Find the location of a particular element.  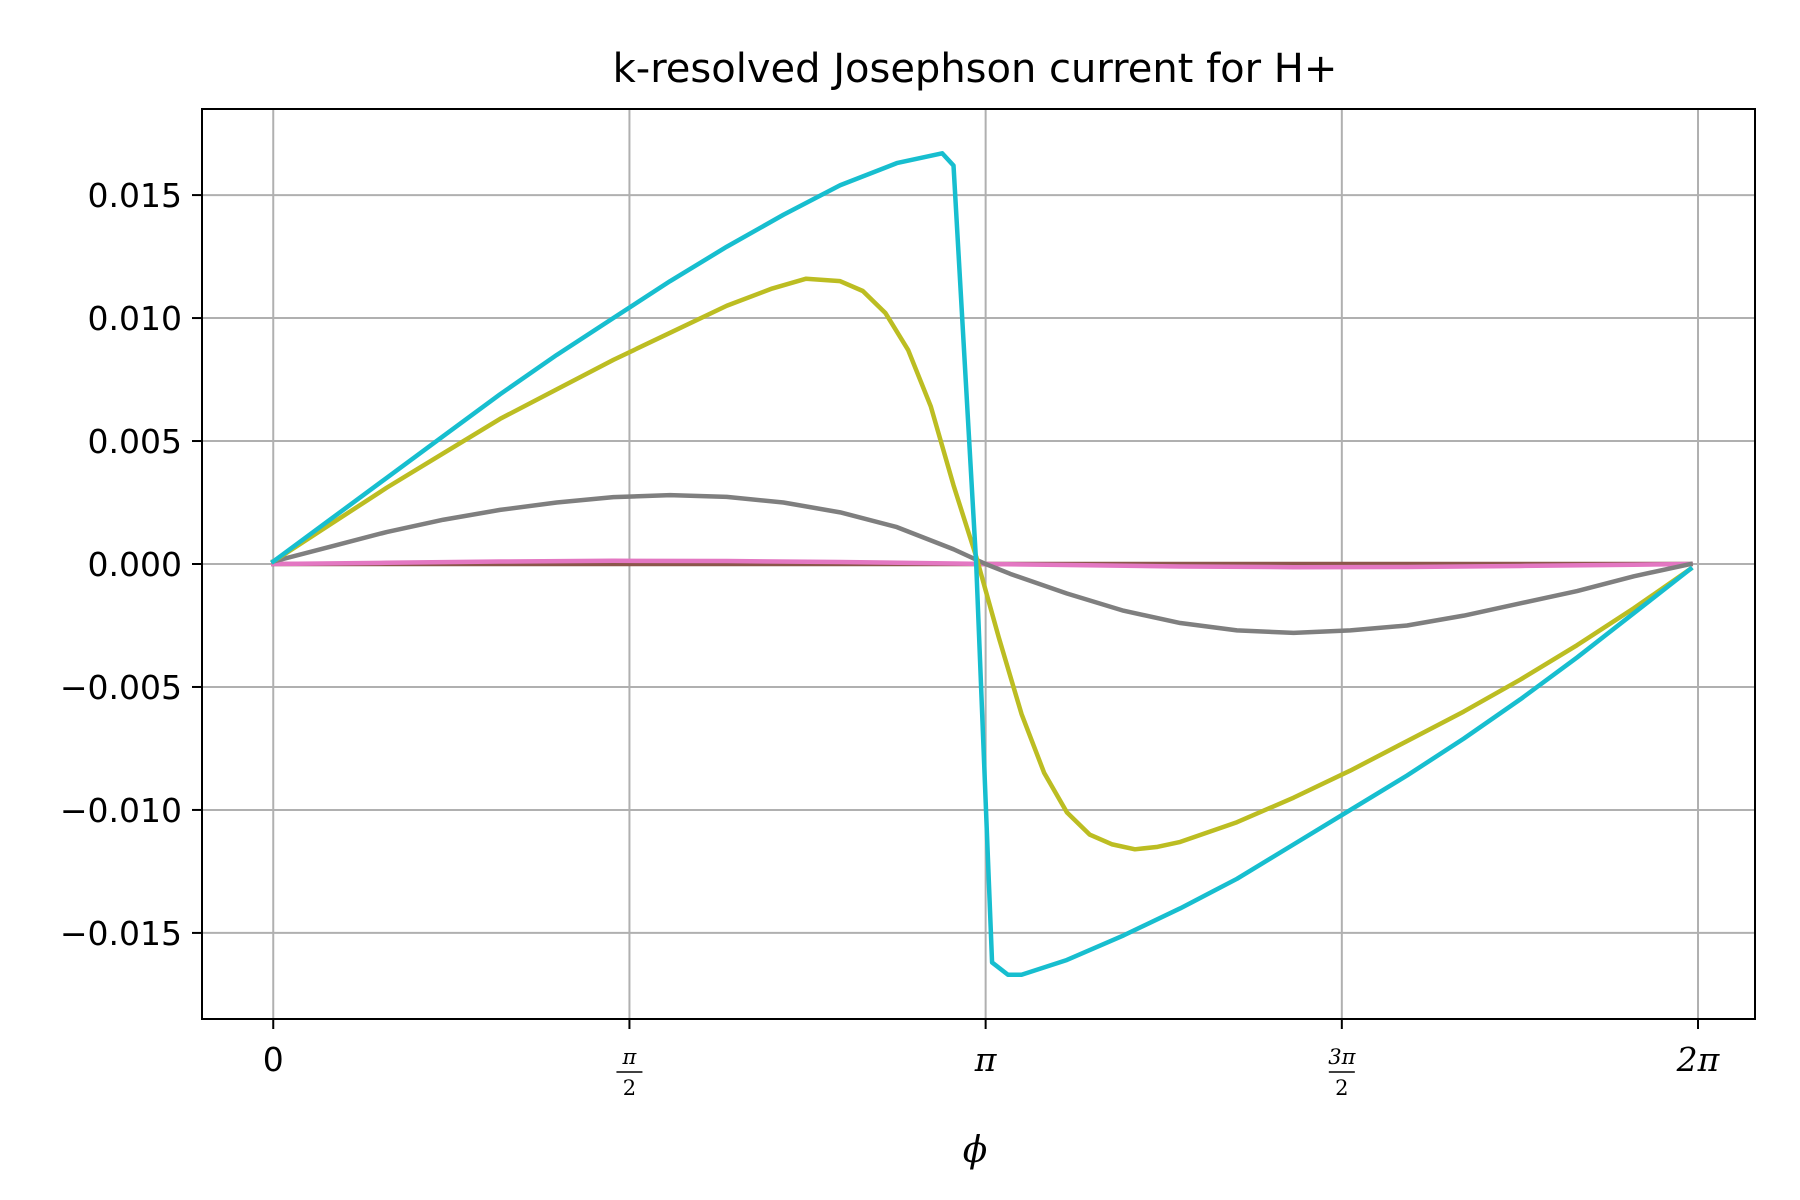

x-tick-label-numerator: π is located at coordinates (630, 1057).